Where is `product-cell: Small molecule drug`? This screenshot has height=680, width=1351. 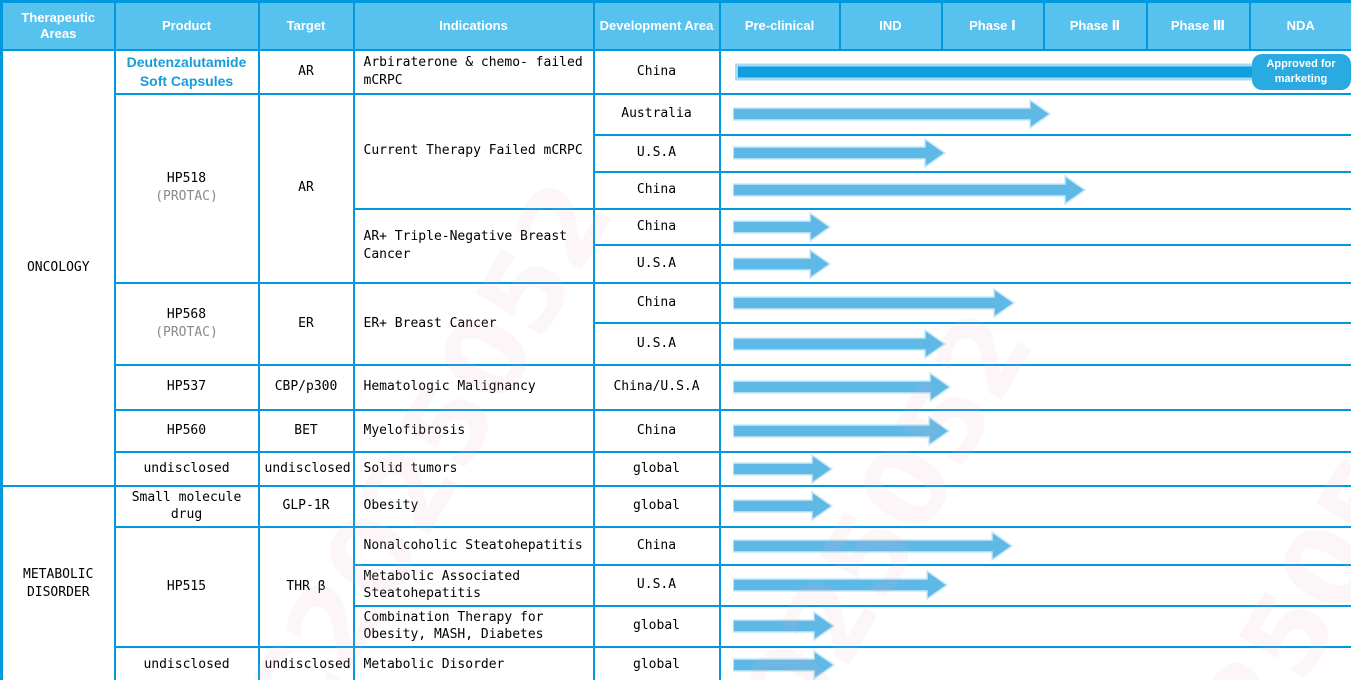 product-cell: Small molecule drug is located at coordinates (186, 506).